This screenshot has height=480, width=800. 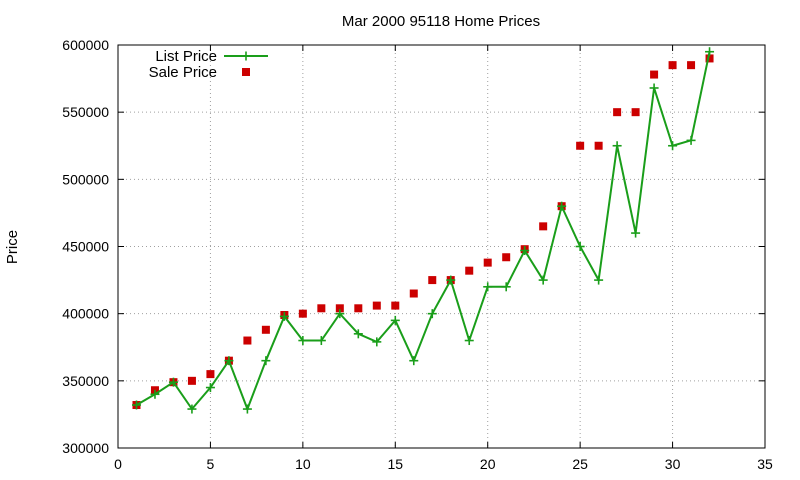 What do you see at coordinates (85, 247) in the screenshot?
I see `y-tick-label: 450000` at bounding box center [85, 247].